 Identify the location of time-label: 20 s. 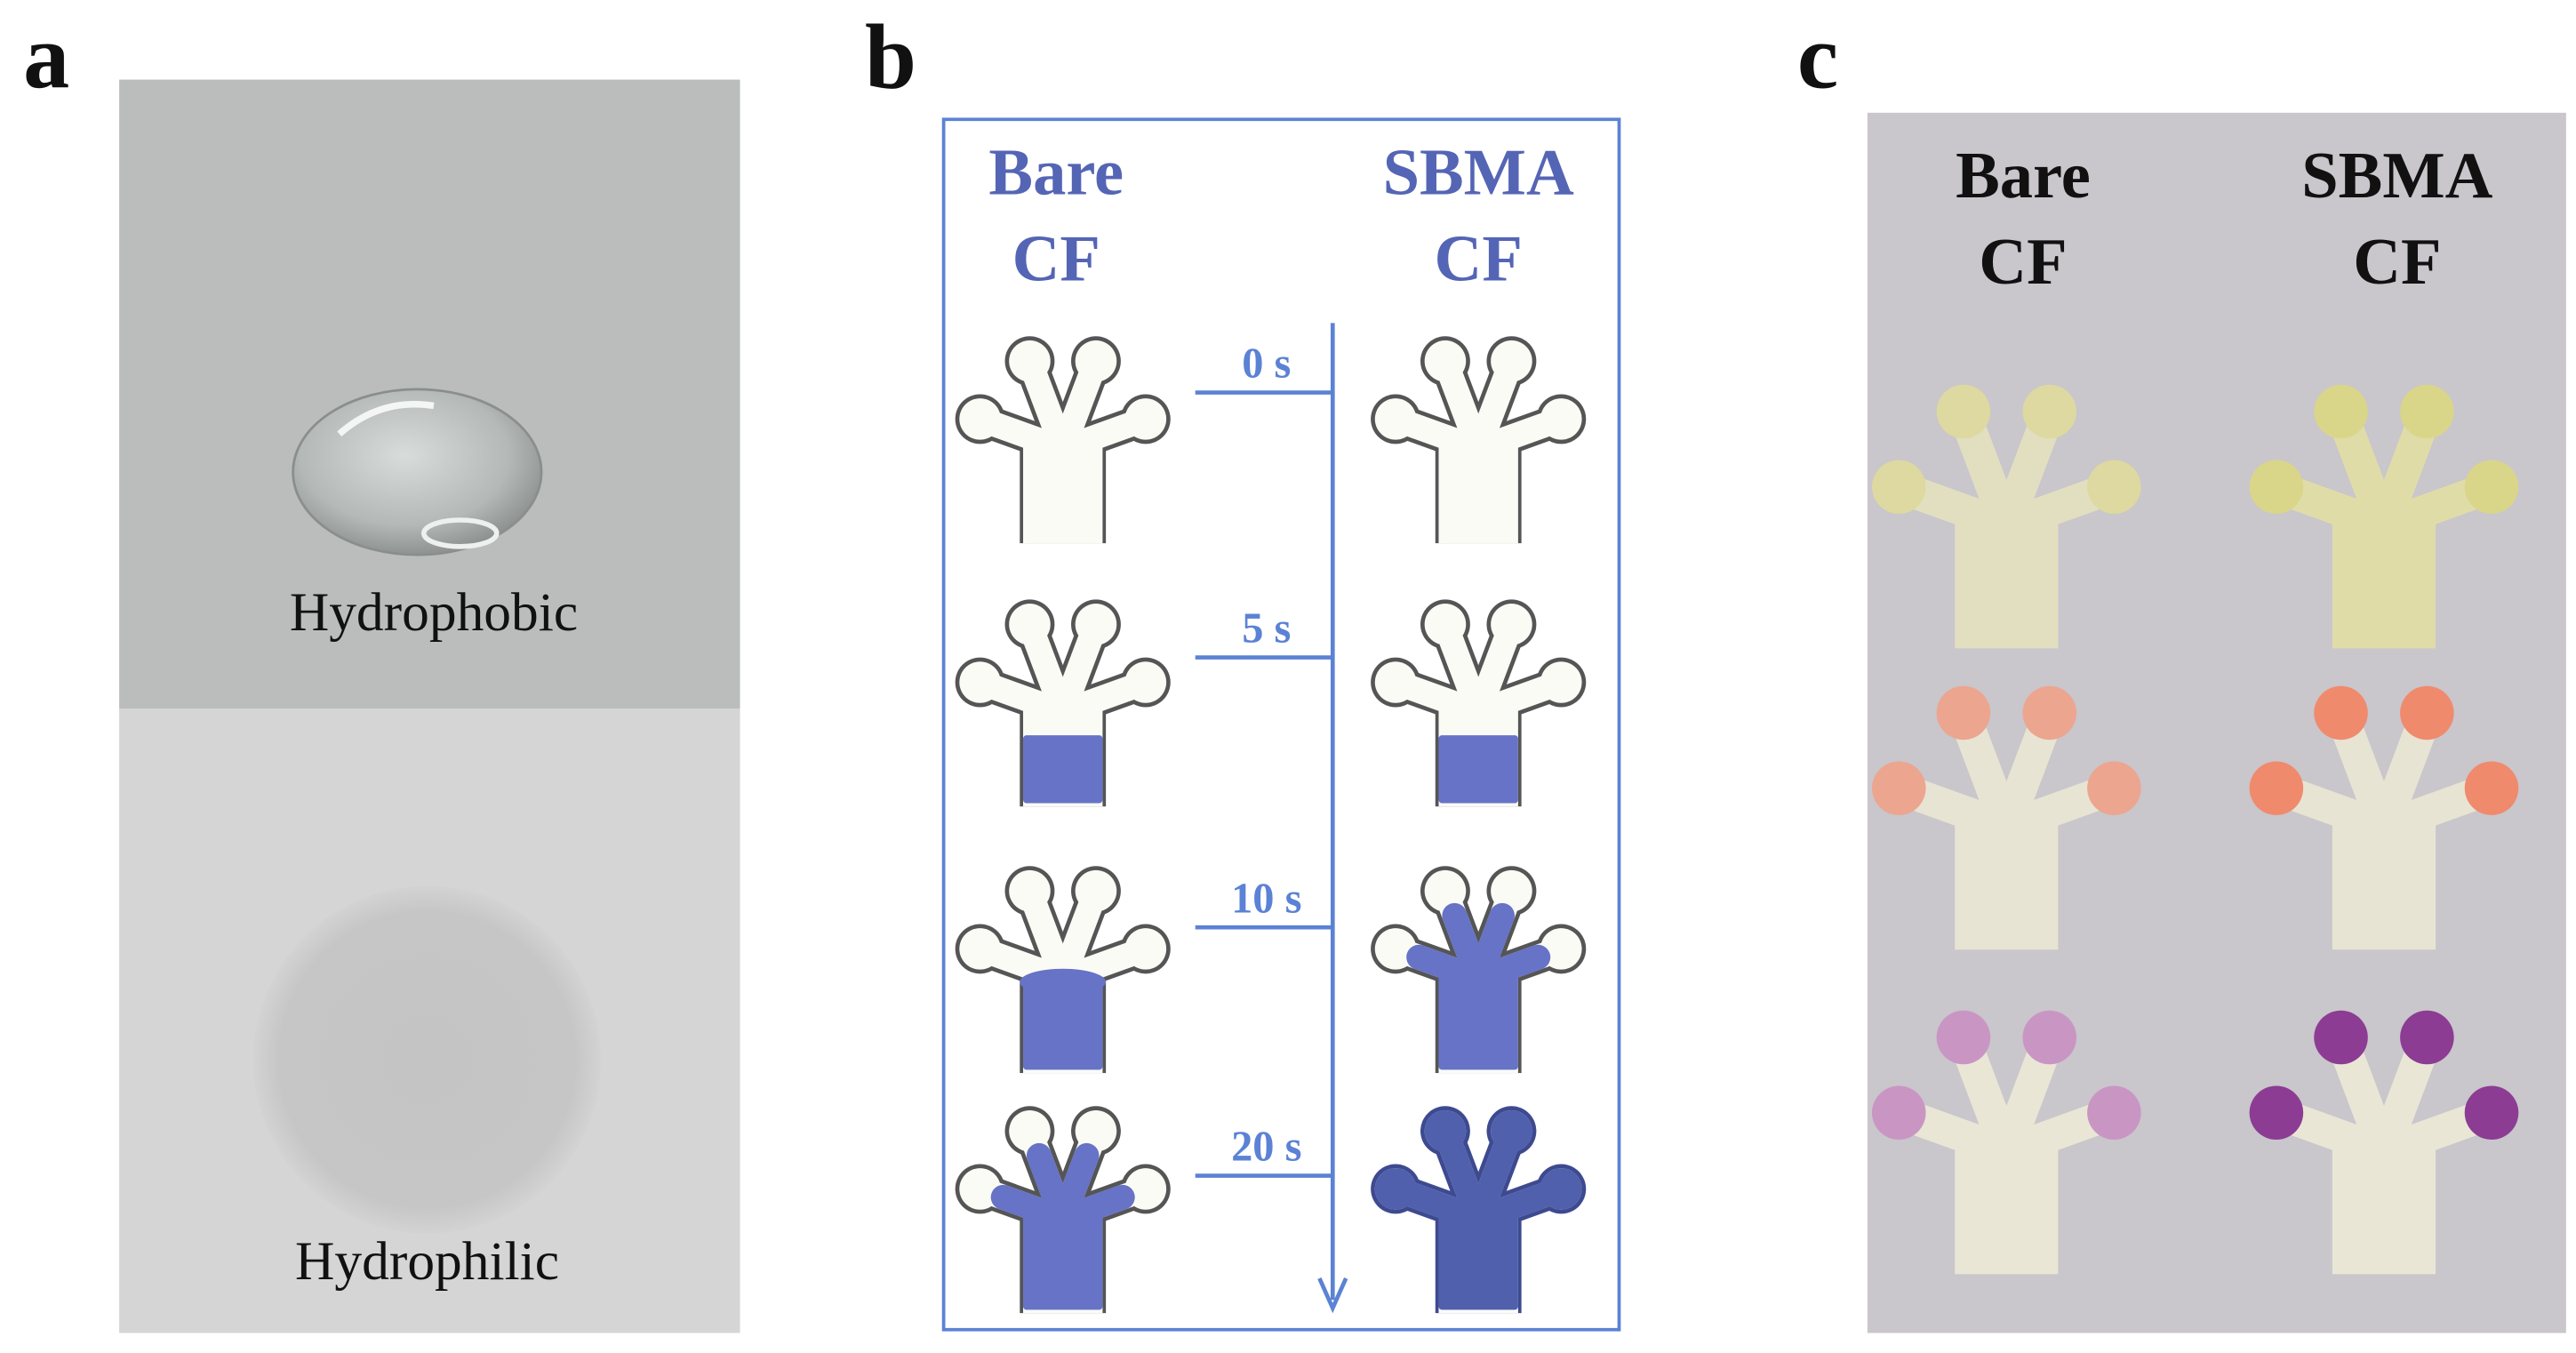
(1266, 1148).